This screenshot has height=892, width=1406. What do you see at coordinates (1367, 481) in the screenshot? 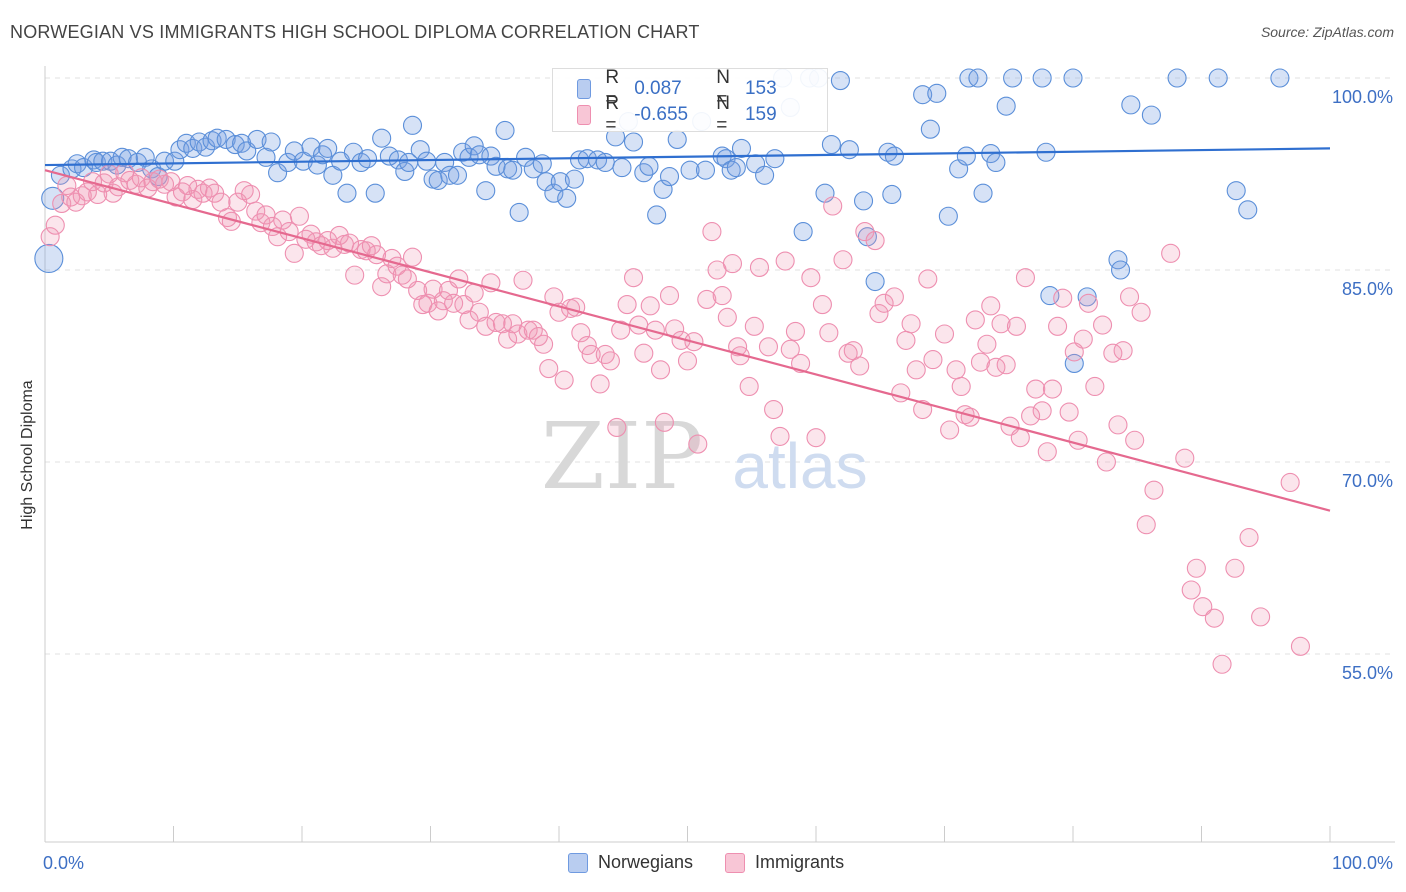
I see `y-tick-label: 70.0%` at bounding box center [1367, 481].